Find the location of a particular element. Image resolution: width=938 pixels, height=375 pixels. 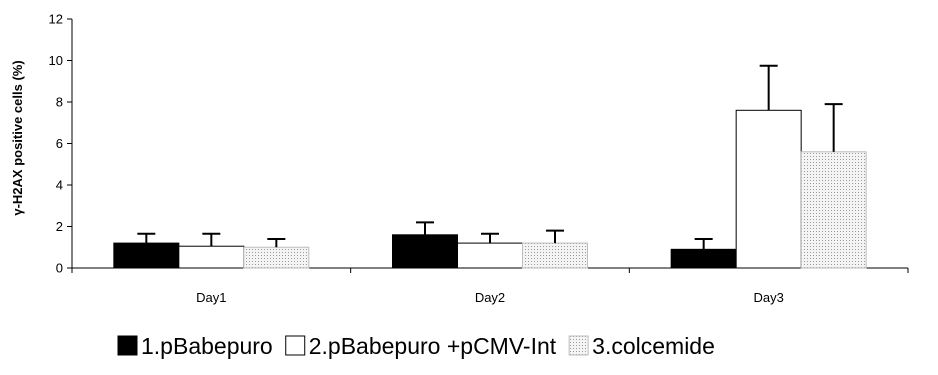

y-tick-label: 0 is located at coordinates (59, 268).